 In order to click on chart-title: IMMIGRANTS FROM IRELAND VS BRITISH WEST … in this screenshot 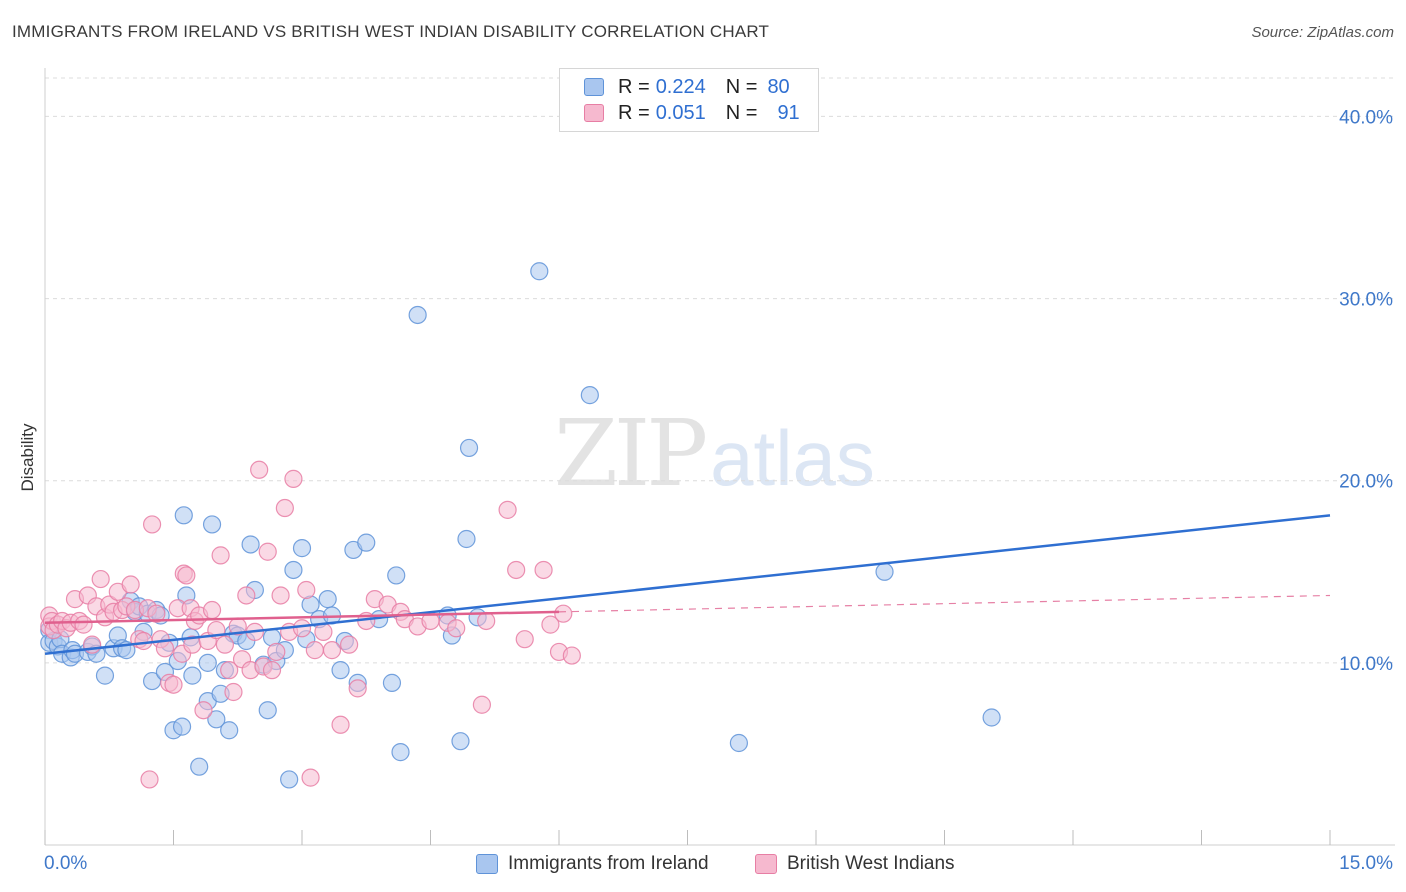, I will do `click(391, 31)`.